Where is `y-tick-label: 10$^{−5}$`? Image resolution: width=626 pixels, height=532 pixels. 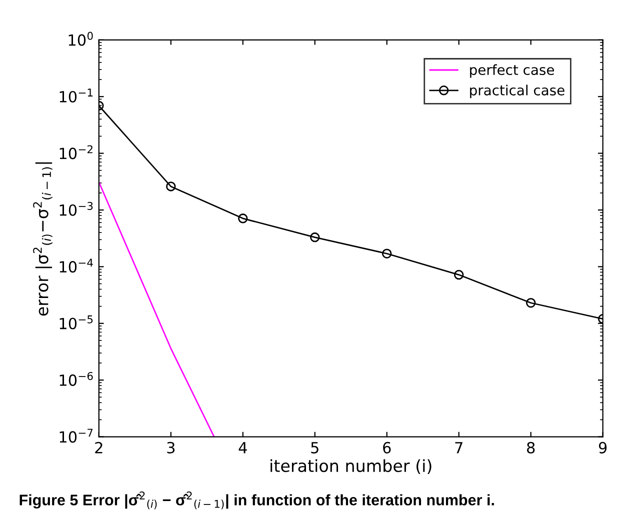 y-tick-label: 10$^{−5}$ is located at coordinates (76, 322).